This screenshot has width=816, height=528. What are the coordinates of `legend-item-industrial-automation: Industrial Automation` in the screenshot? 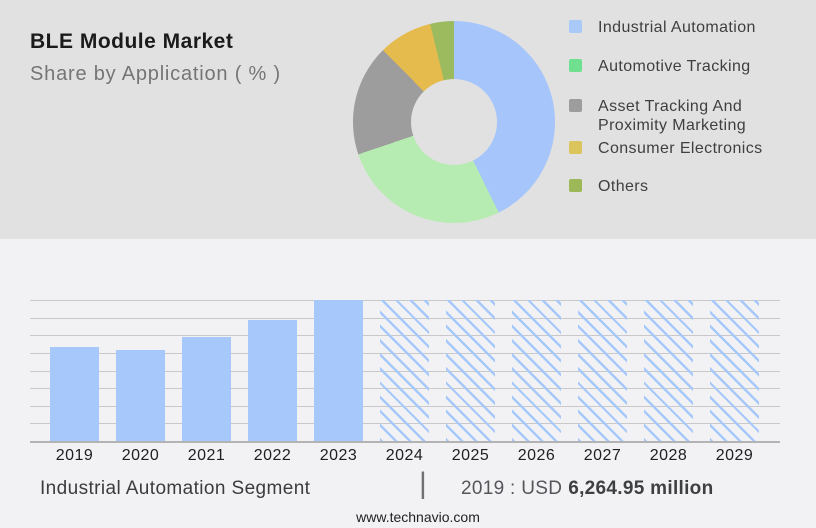 It's located at (689, 27).